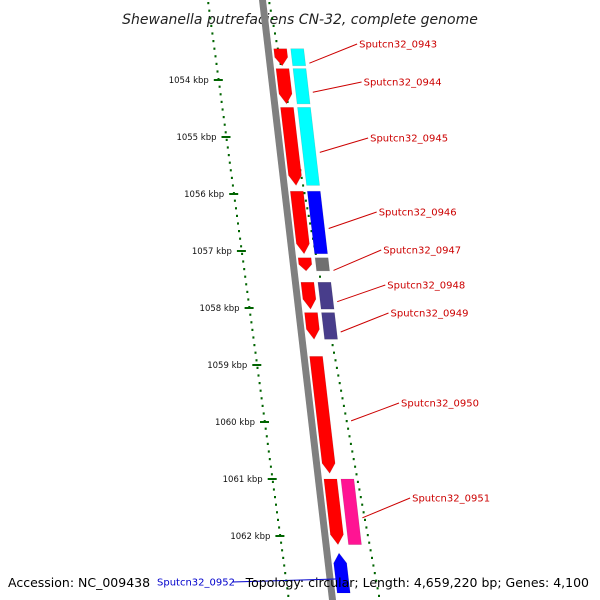  Describe the element at coordinates (79, 582) in the screenshot. I see `accession-text: Accession: NC_009438` at that location.